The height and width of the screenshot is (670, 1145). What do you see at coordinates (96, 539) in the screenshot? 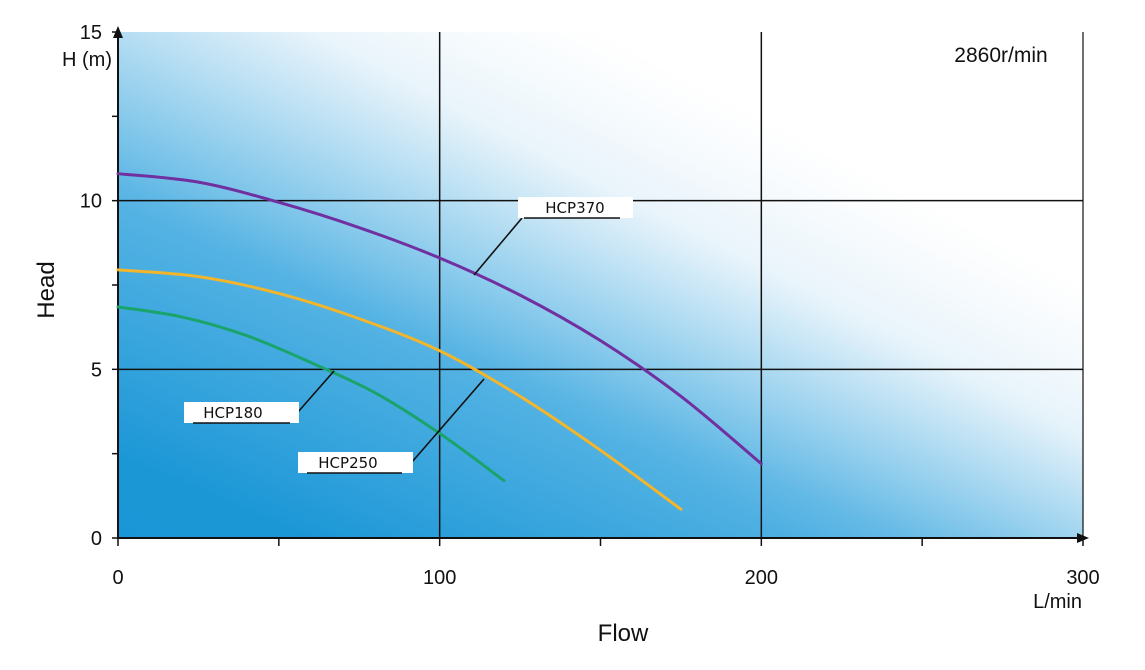
I see `y-tick-label: 0` at bounding box center [96, 539].